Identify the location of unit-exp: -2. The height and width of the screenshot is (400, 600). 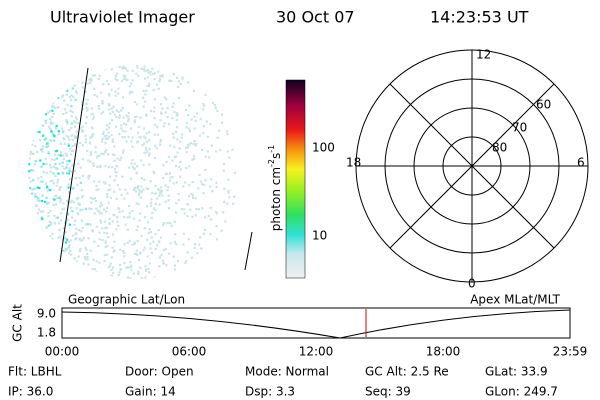
(271, 163).